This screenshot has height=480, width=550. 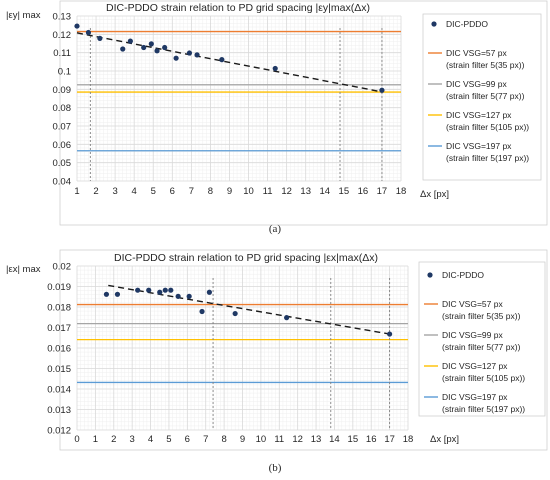 What do you see at coordinates (168, 439) in the screenshot?
I see `x-tick-label: 5` at bounding box center [168, 439].